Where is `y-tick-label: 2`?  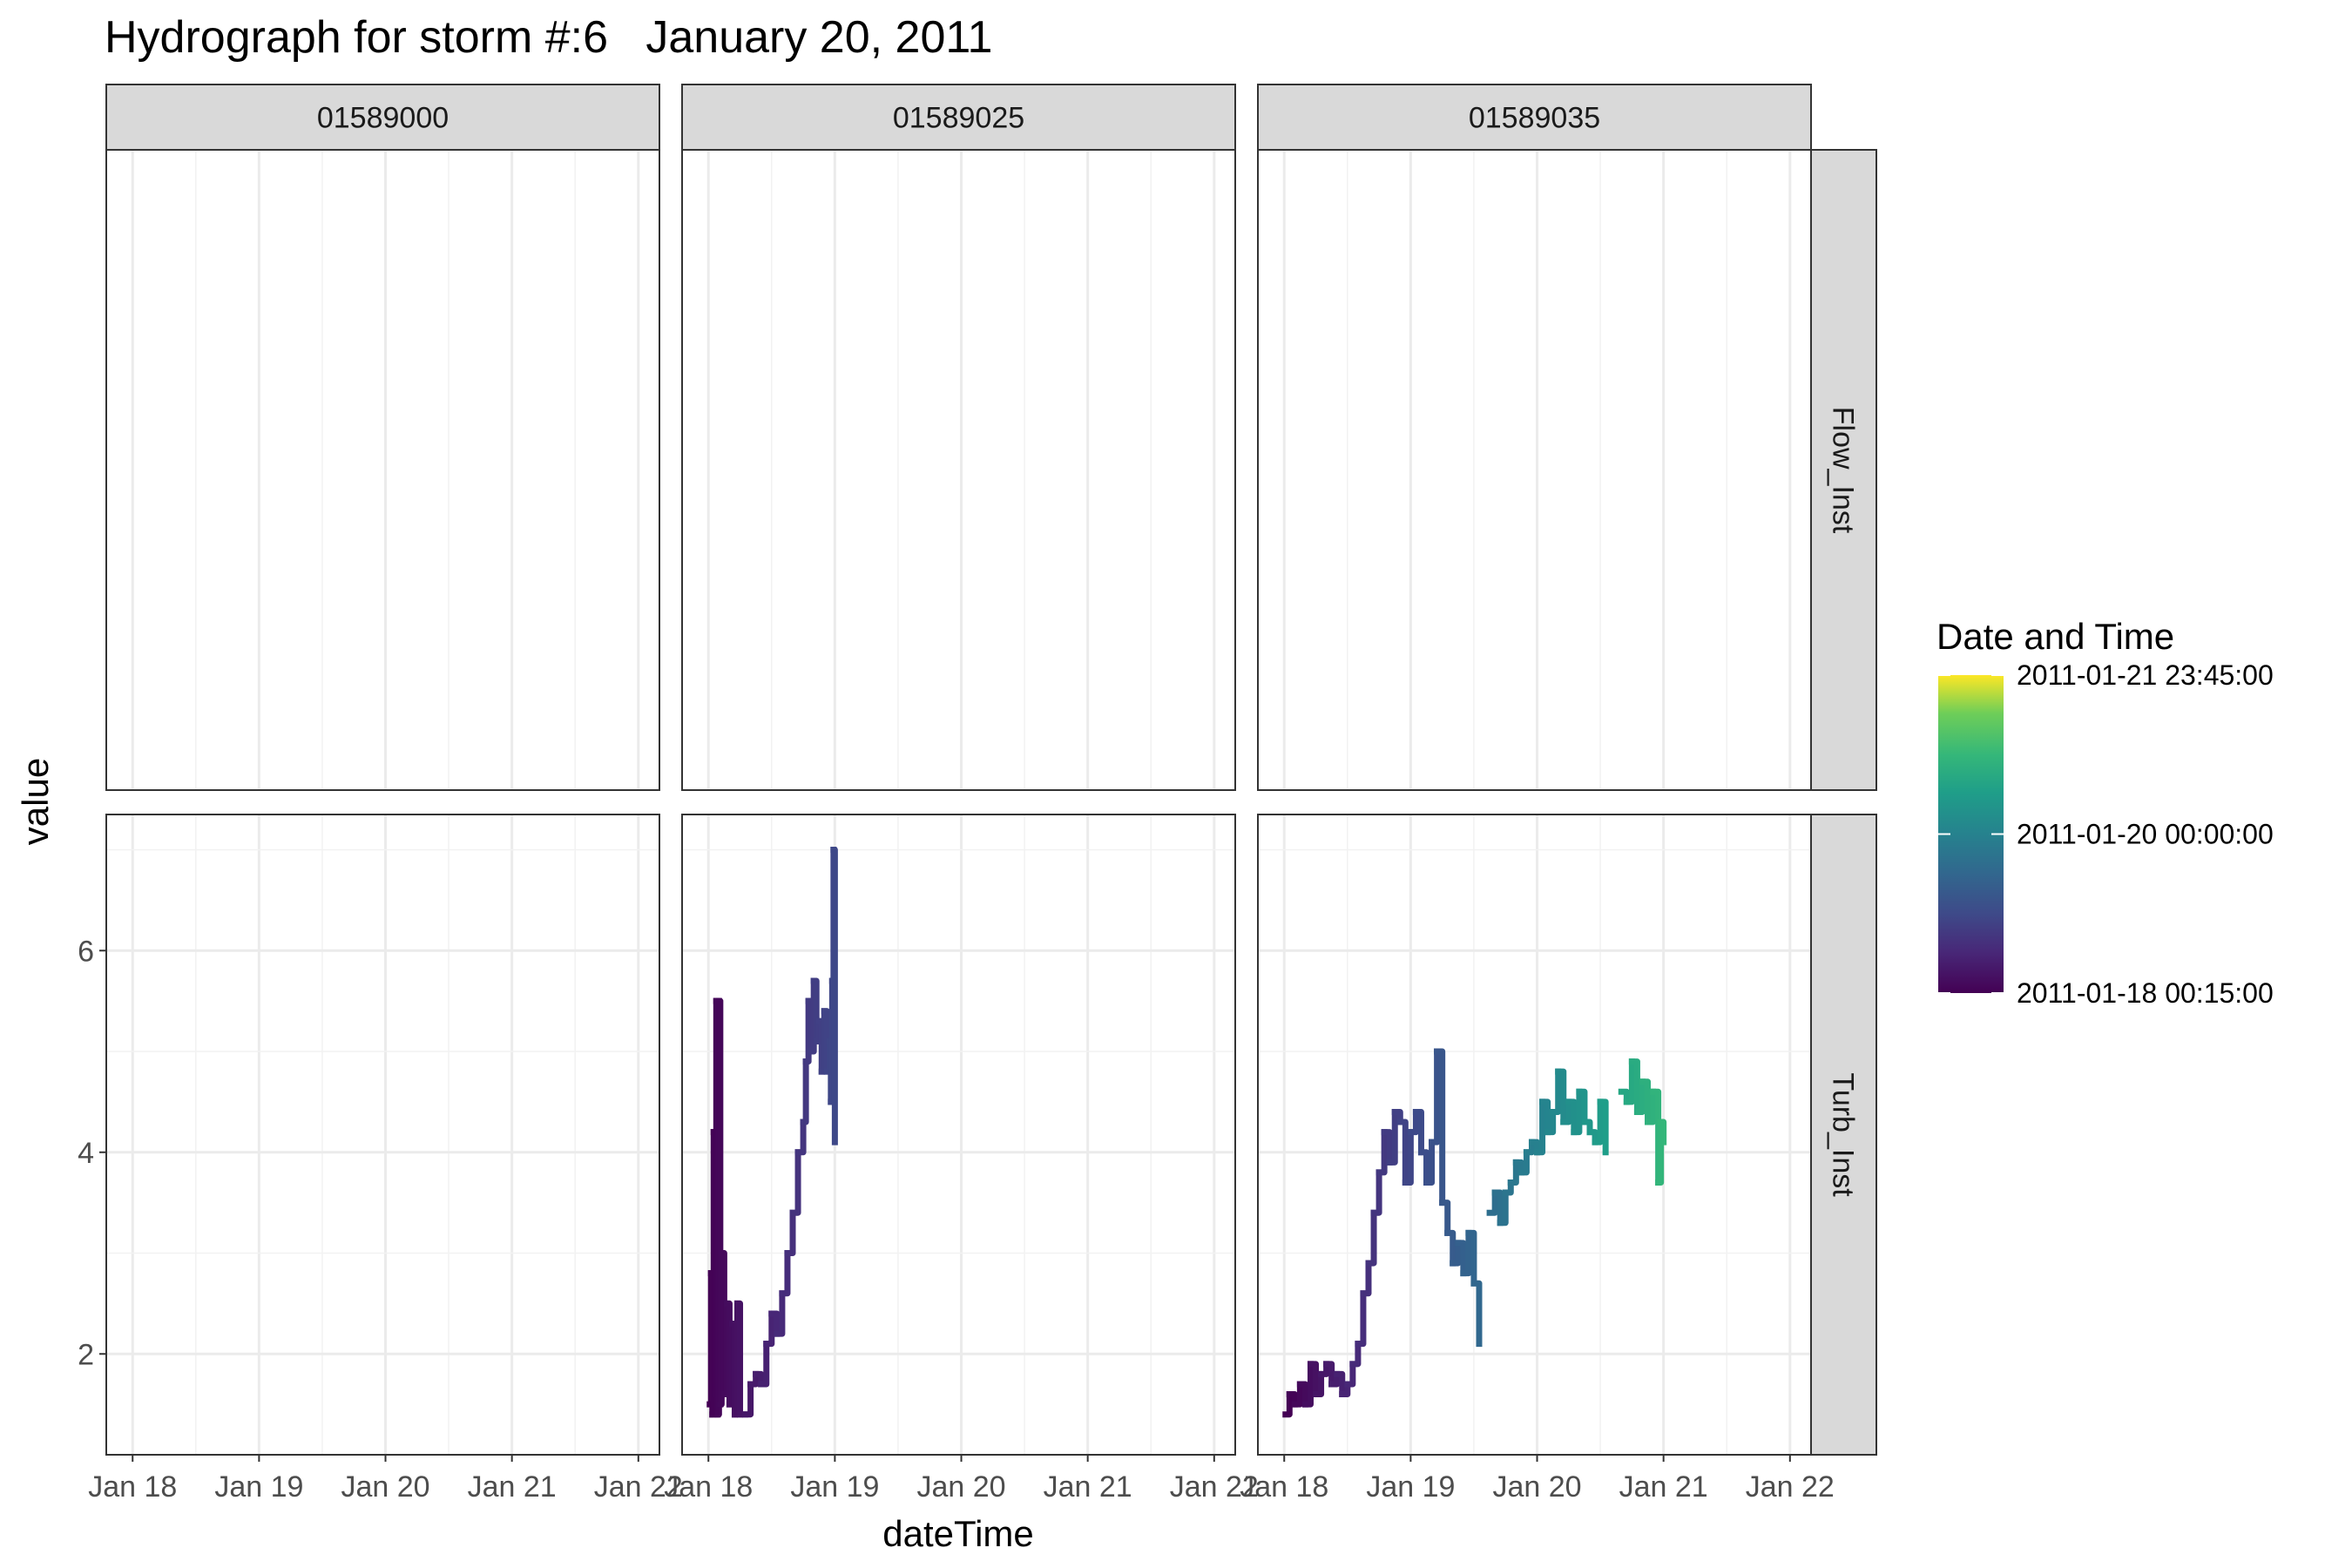
y-tick-label: 2 is located at coordinates (86, 1354).